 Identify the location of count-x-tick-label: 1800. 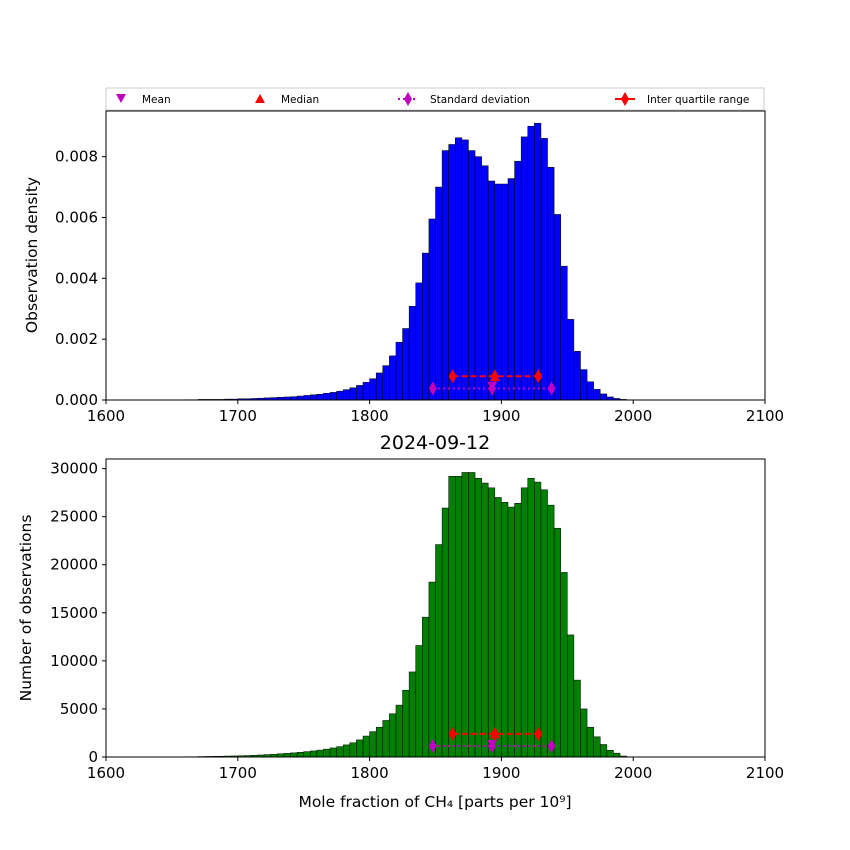
(370, 773).